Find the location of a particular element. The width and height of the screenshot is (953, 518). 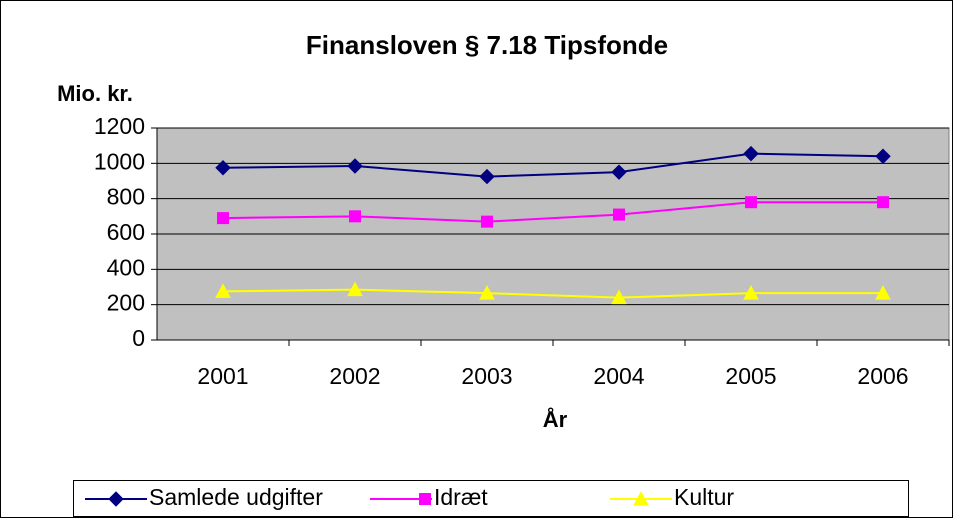

chart-title: Finansloven § 7.18 Tipsfonde is located at coordinates (487, 45).